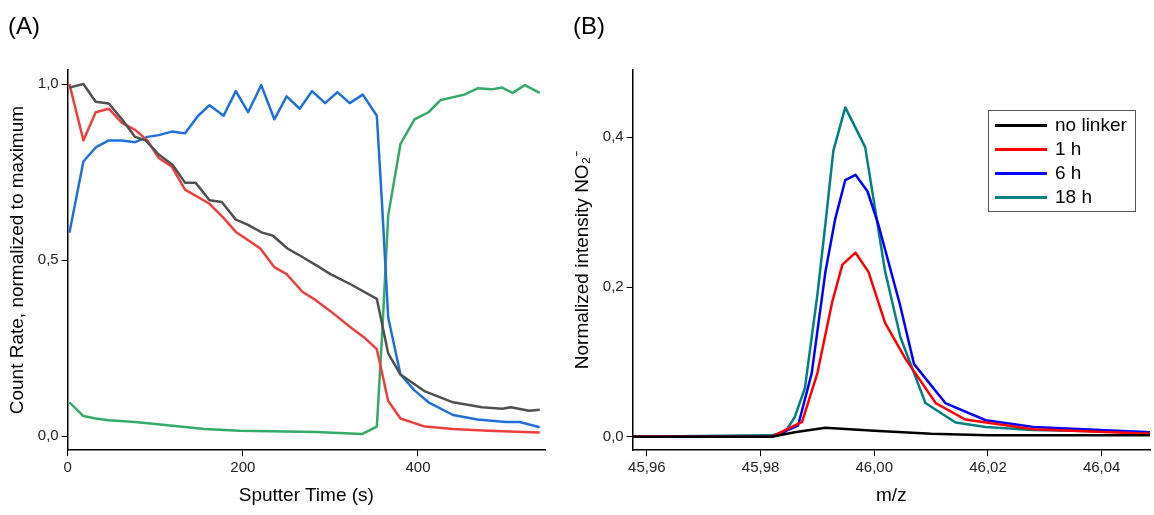 The height and width of the screenshot is (515, 1154). What do you see at coordinates (243, 467) in the screenshot?
I see `x-tick-label: 200` at bounding box center [243, 467].